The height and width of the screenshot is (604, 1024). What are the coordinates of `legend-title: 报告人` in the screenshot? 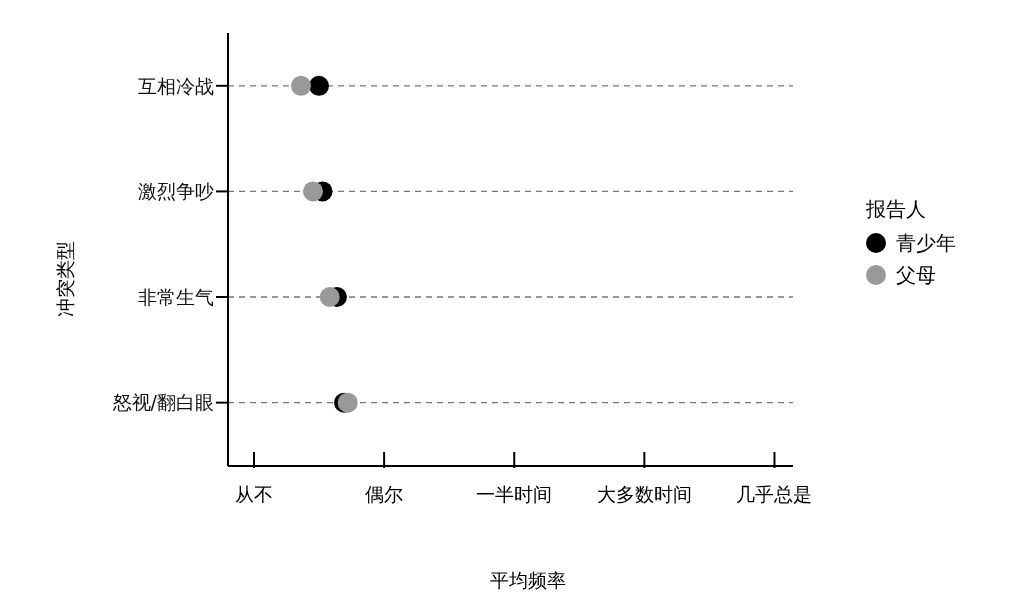 It's located at (896, 209).